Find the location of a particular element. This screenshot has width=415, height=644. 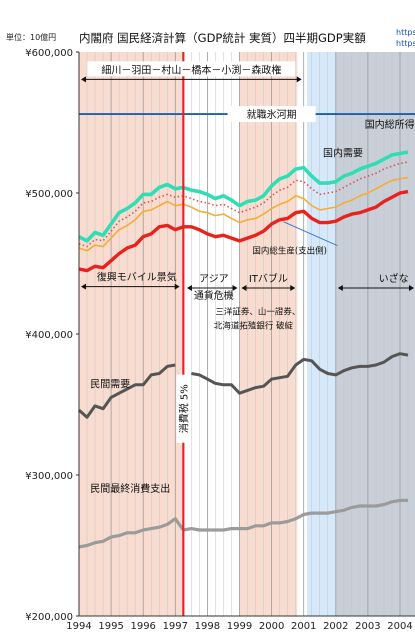

consumption-tax-label-bg is located at coordinates (183, 408).